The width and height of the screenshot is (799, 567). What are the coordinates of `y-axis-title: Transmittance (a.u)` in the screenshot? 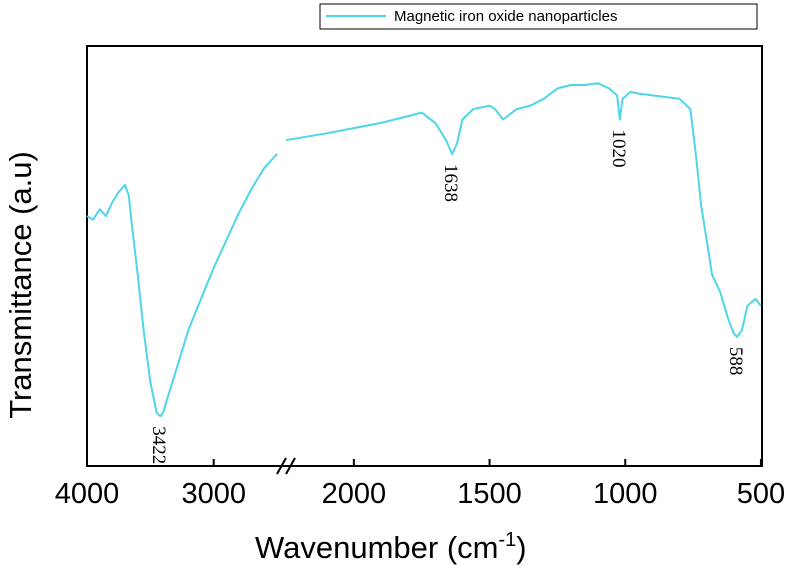 It's located at (20, 285).